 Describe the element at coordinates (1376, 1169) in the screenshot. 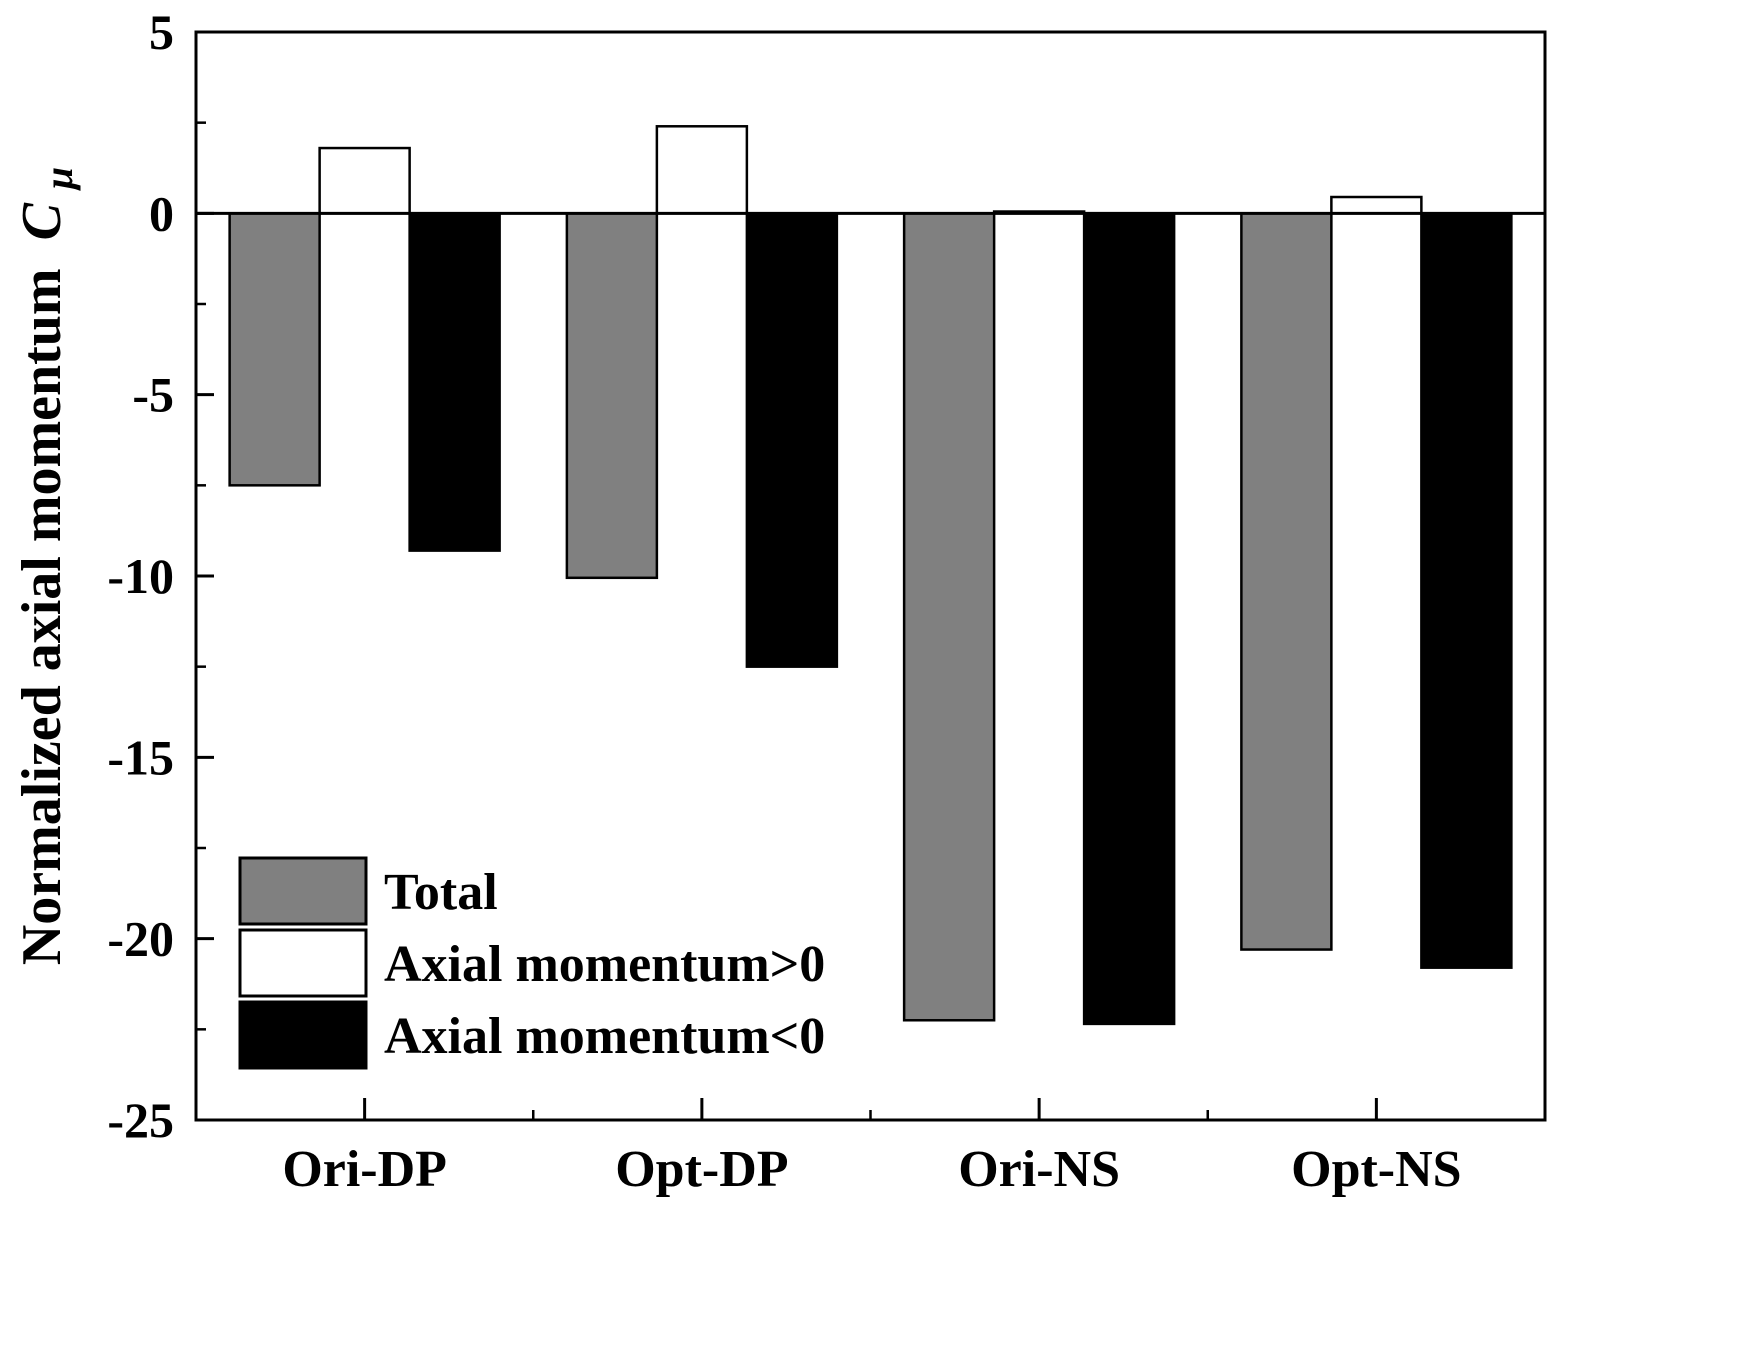

I see `x-category-label-opt-ns: Opt-NS` at that location.